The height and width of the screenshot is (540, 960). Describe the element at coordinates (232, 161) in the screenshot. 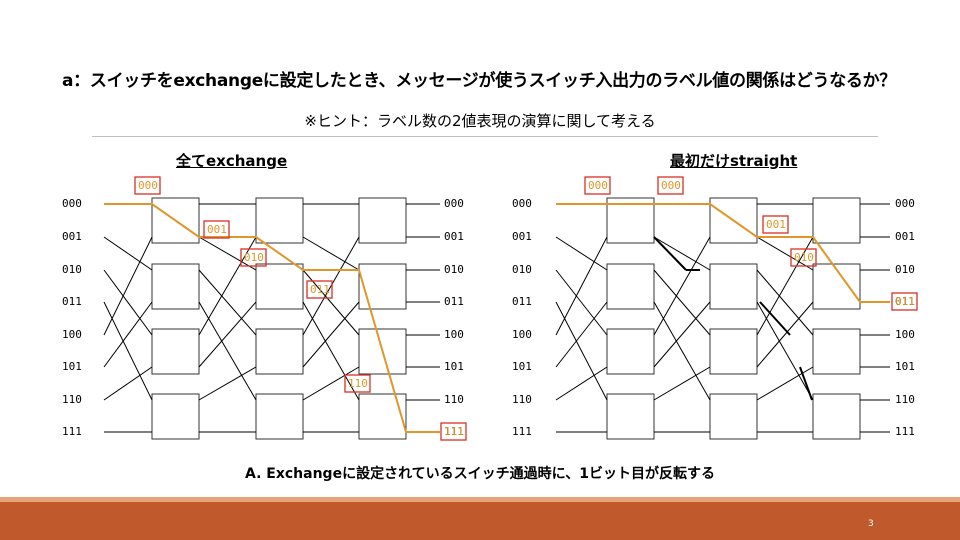

I see `left-subtitle: 全てexchange` at that location.